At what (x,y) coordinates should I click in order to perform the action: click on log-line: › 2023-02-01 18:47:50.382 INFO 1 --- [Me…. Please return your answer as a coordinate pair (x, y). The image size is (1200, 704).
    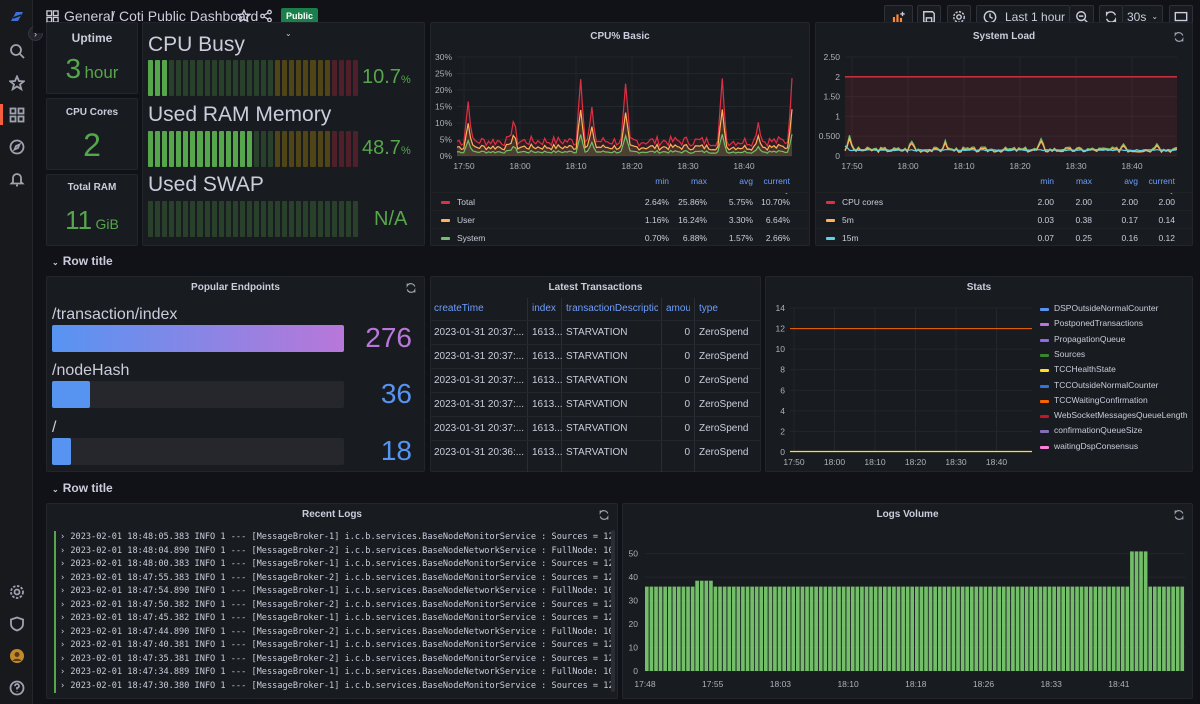
    Looking at the image, I should click on (333, 605).